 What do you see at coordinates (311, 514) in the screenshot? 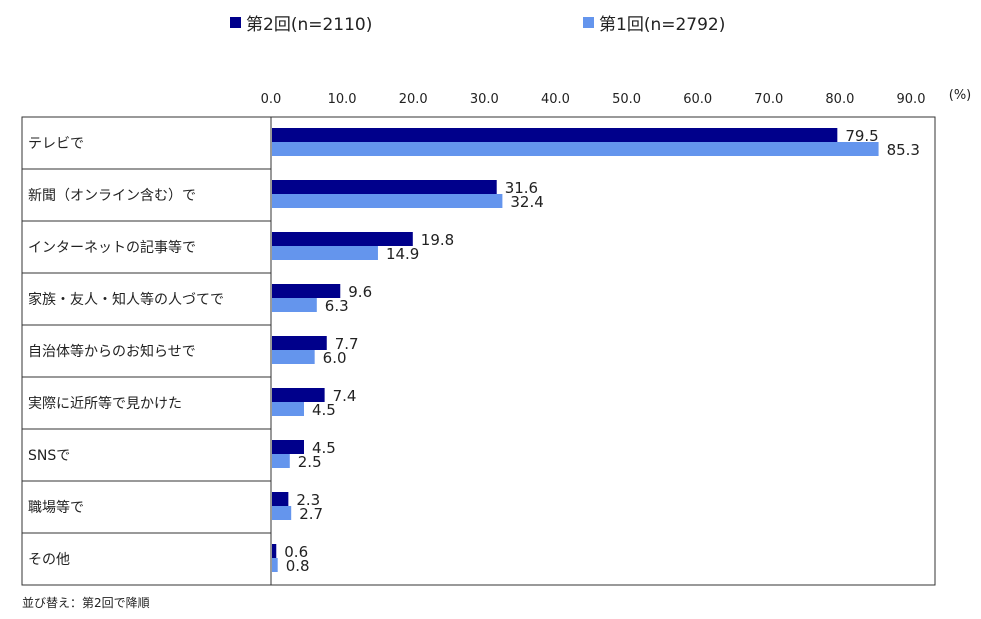
I see `data-label: 2.7` at bounding box center [311, 514].